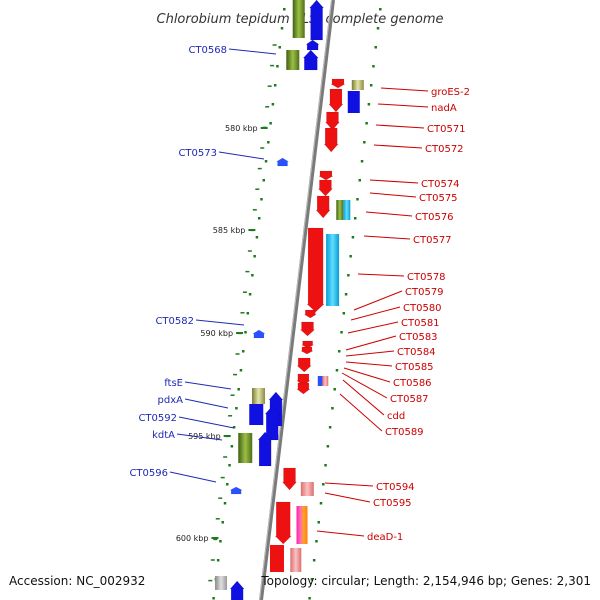  What do you see at coordinates (325, 188) in the screenshot?
I see `gene-arrow-ct0575` at bounding box center [325, 188].